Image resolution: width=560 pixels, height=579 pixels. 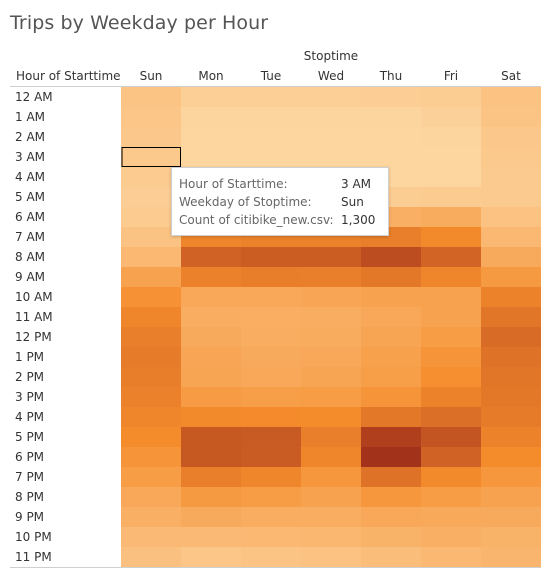 What do you see at coordinates (451, 557) in the screenshot?
I see `heatmap-cell-11pm-fri` at bounding box center [451, 557].